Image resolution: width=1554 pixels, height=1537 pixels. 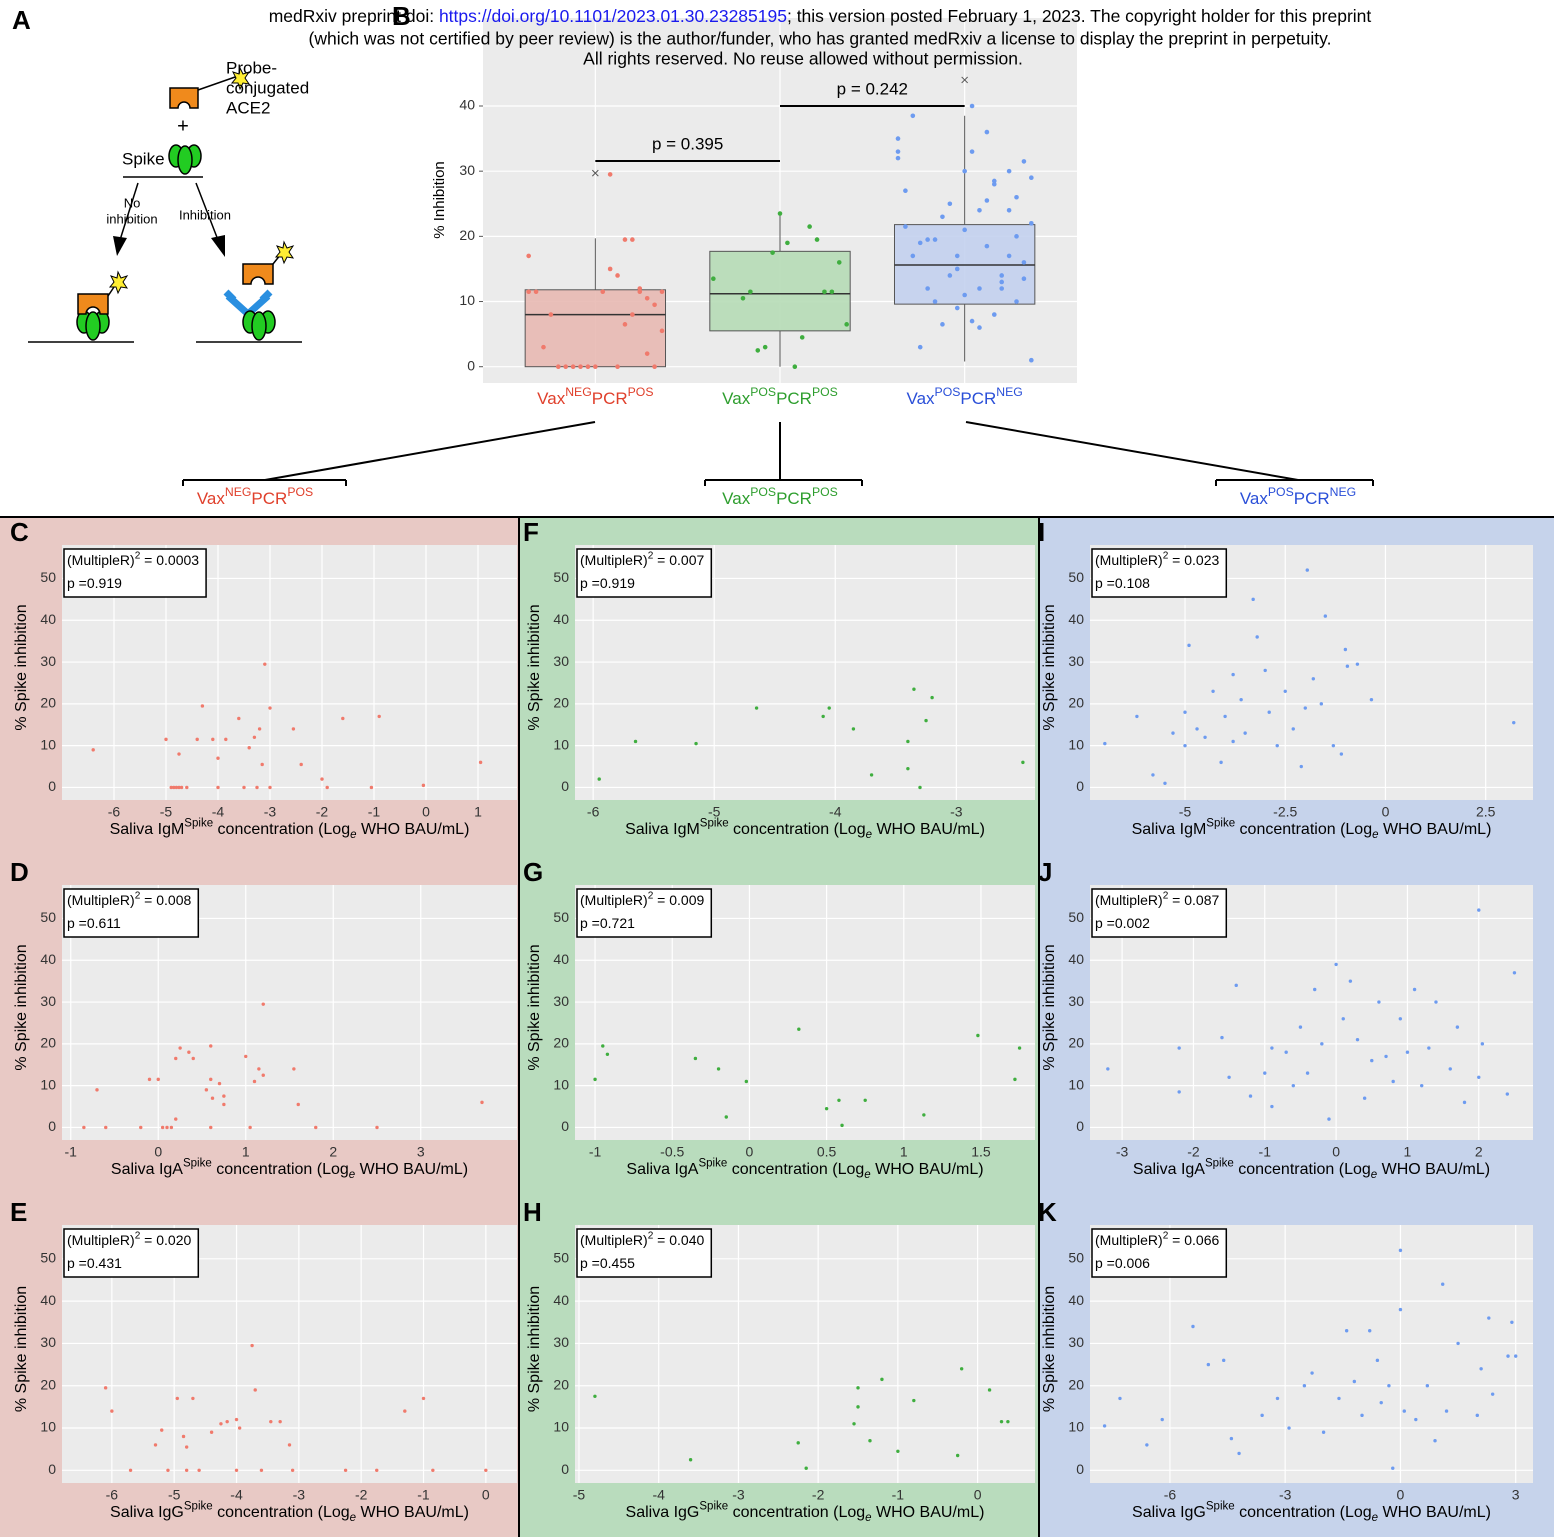 What do you see at coordinates (736, 498) in the screenshot?
I see `text-part: Vax` at bounding box center [736, 498].